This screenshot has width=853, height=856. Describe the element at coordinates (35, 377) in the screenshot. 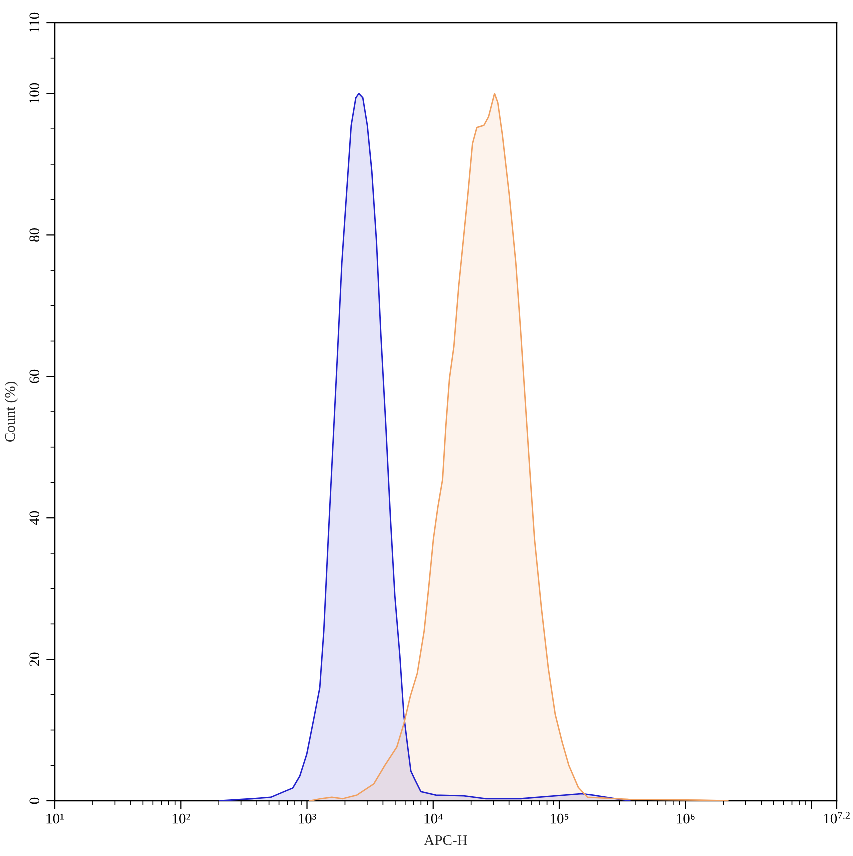

I see `y-tick-label: 60` at that location.